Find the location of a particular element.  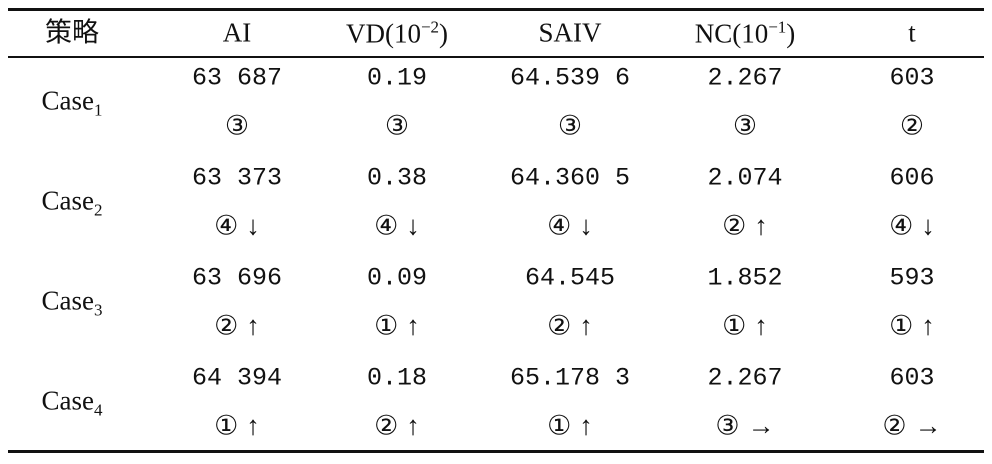

value: 63 687 is located at coordinates (237, 78).